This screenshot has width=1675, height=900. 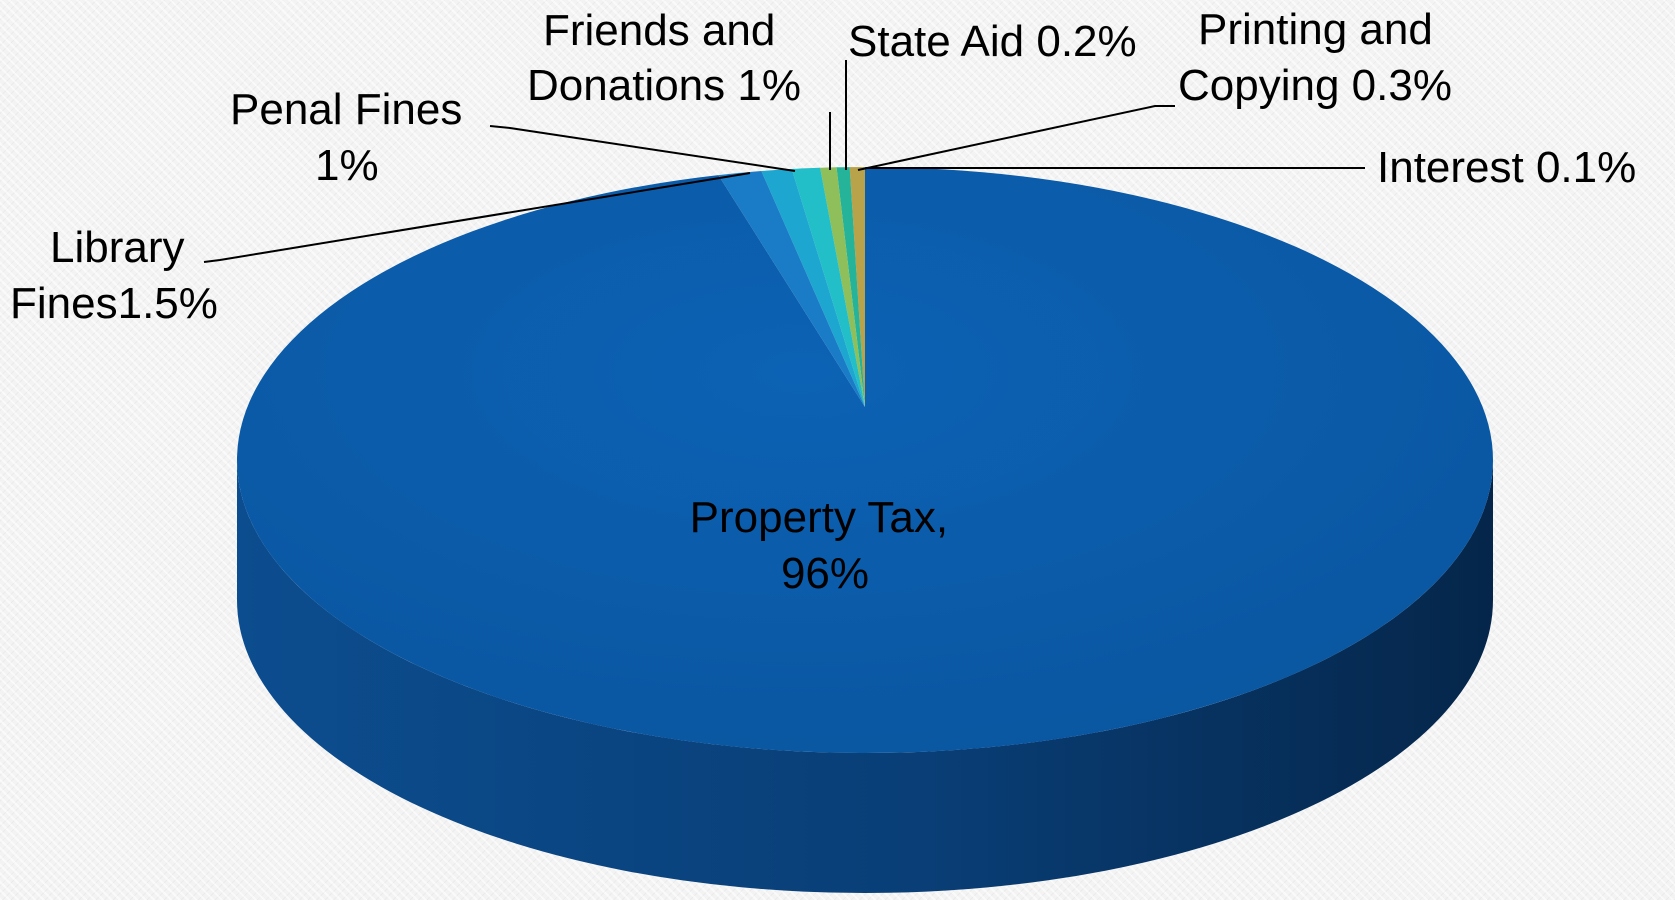 I want to click on leader-printing, so click(x=1016, y=138).